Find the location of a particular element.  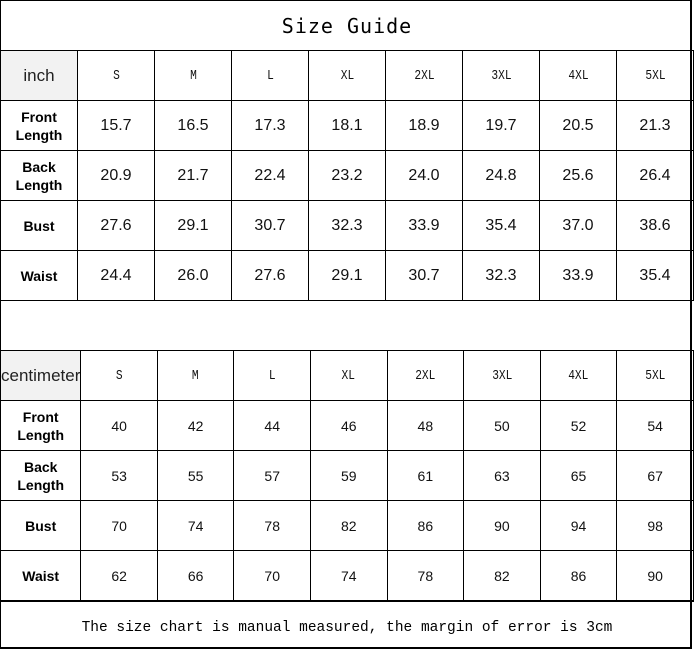

measurement-value: 74 is located at coordinates (348, 575).